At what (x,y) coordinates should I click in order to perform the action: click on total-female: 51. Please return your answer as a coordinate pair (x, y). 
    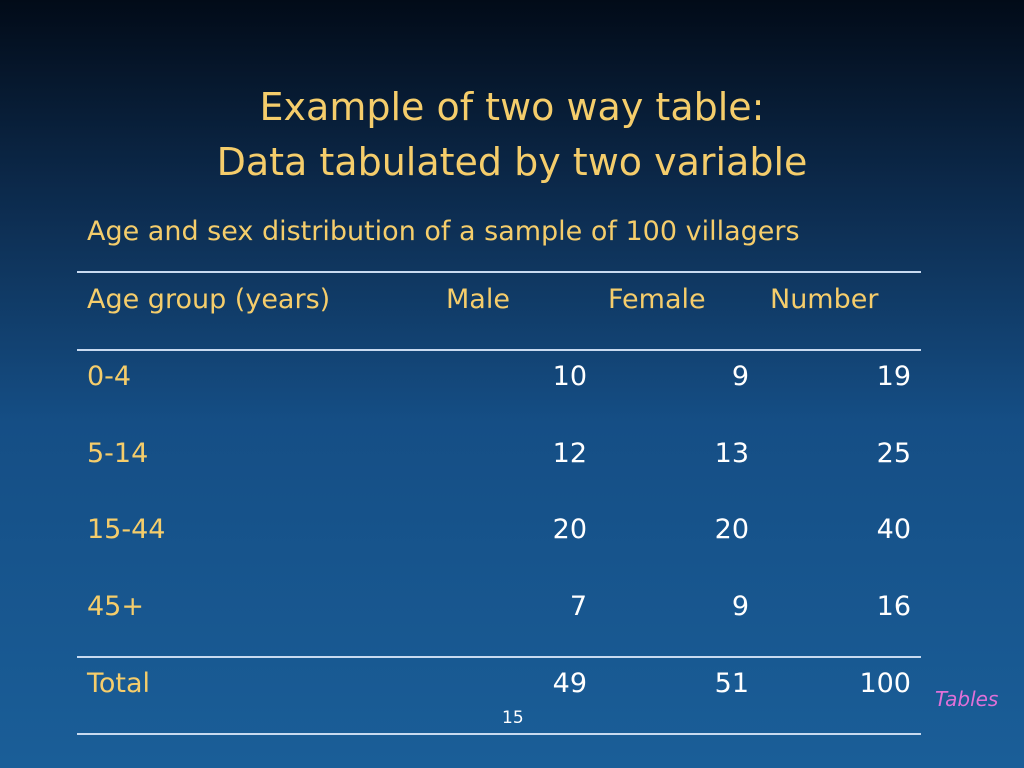
    Looking at the image, I should click on (731, 683).